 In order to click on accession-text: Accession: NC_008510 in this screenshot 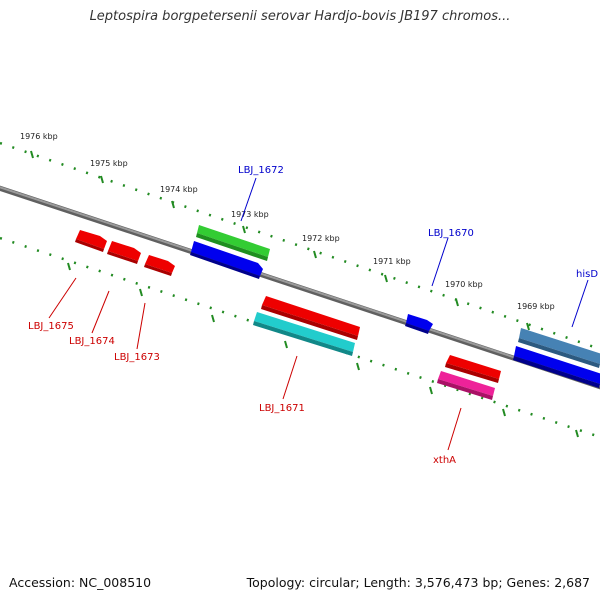, I will do `click(80, 582)`.